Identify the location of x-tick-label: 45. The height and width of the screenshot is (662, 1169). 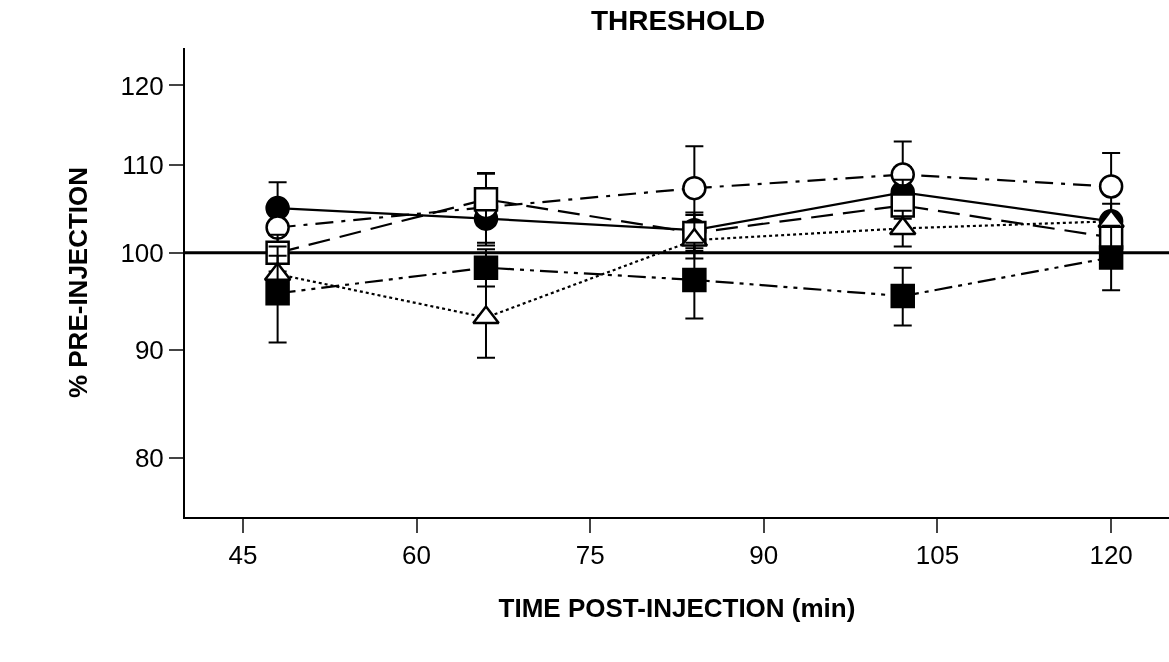
(243, 555).